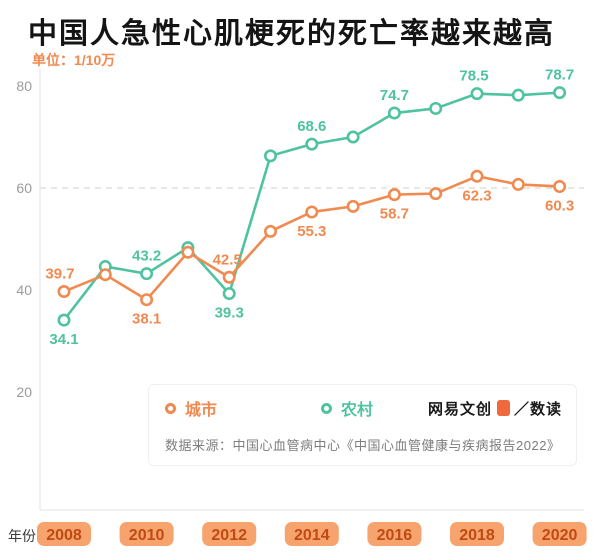  I want to click on legend-item-rural: 农村, so click(347, 408).